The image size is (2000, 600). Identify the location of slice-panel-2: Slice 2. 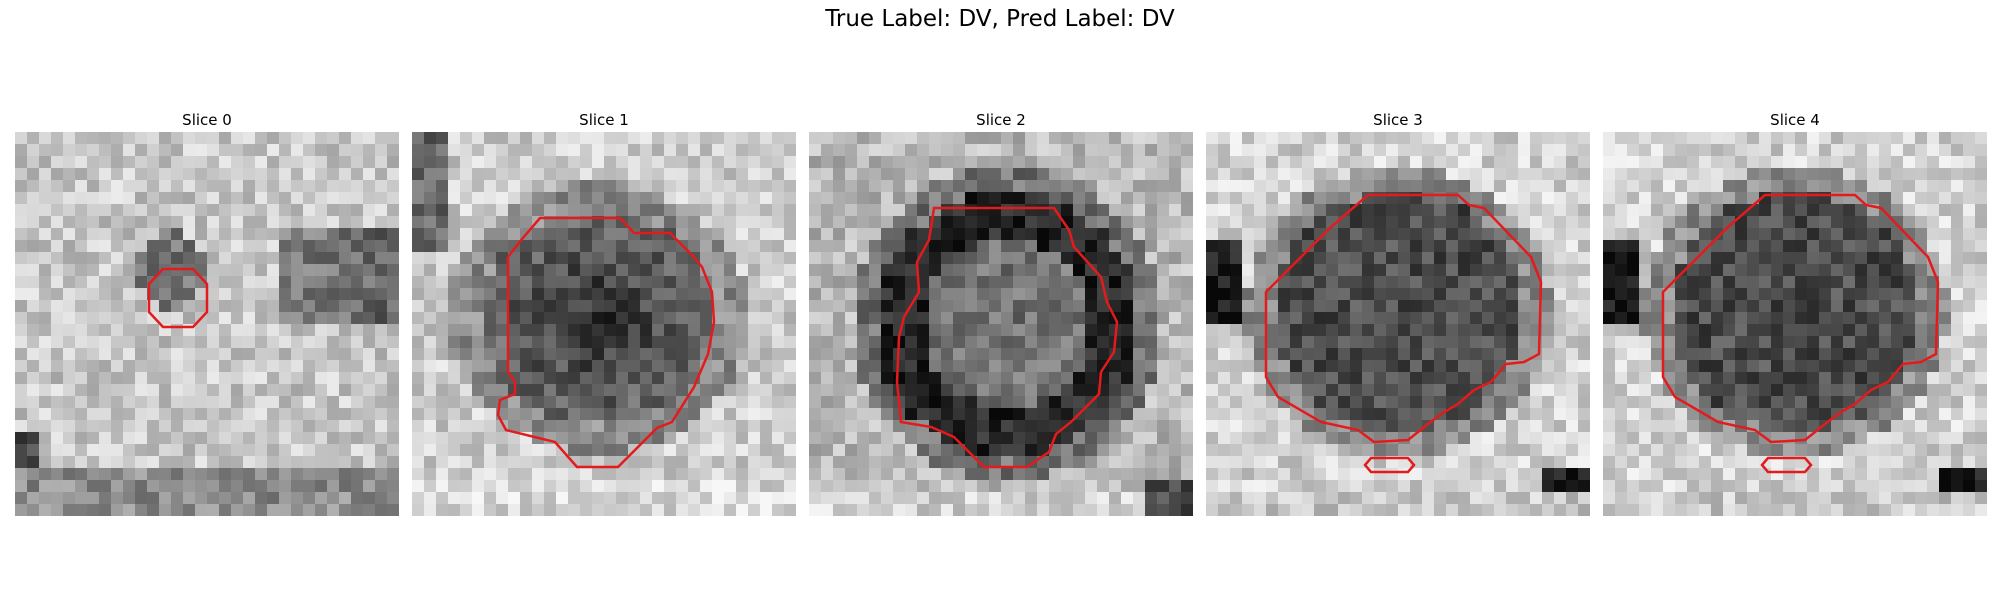
(1001, 312).